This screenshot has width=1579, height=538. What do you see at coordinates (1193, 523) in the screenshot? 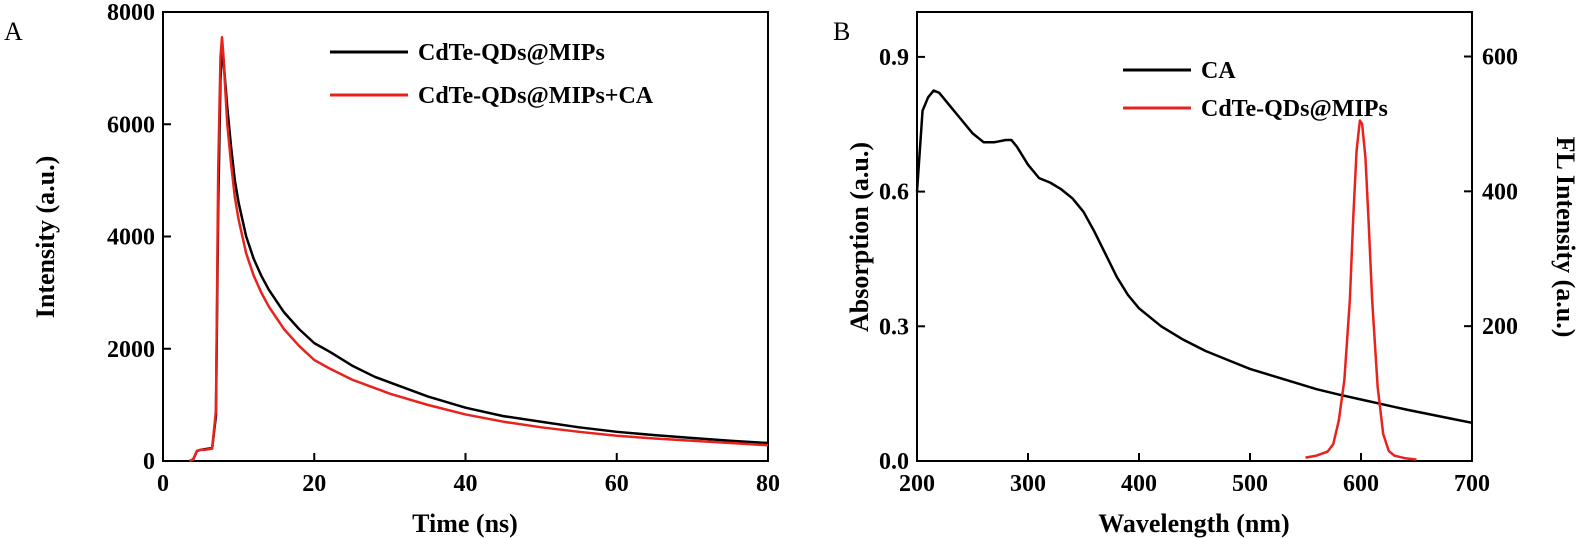
I see `panel-b-x-axis-title: Wavelength (nm)` at bounding box center [1193, 523].